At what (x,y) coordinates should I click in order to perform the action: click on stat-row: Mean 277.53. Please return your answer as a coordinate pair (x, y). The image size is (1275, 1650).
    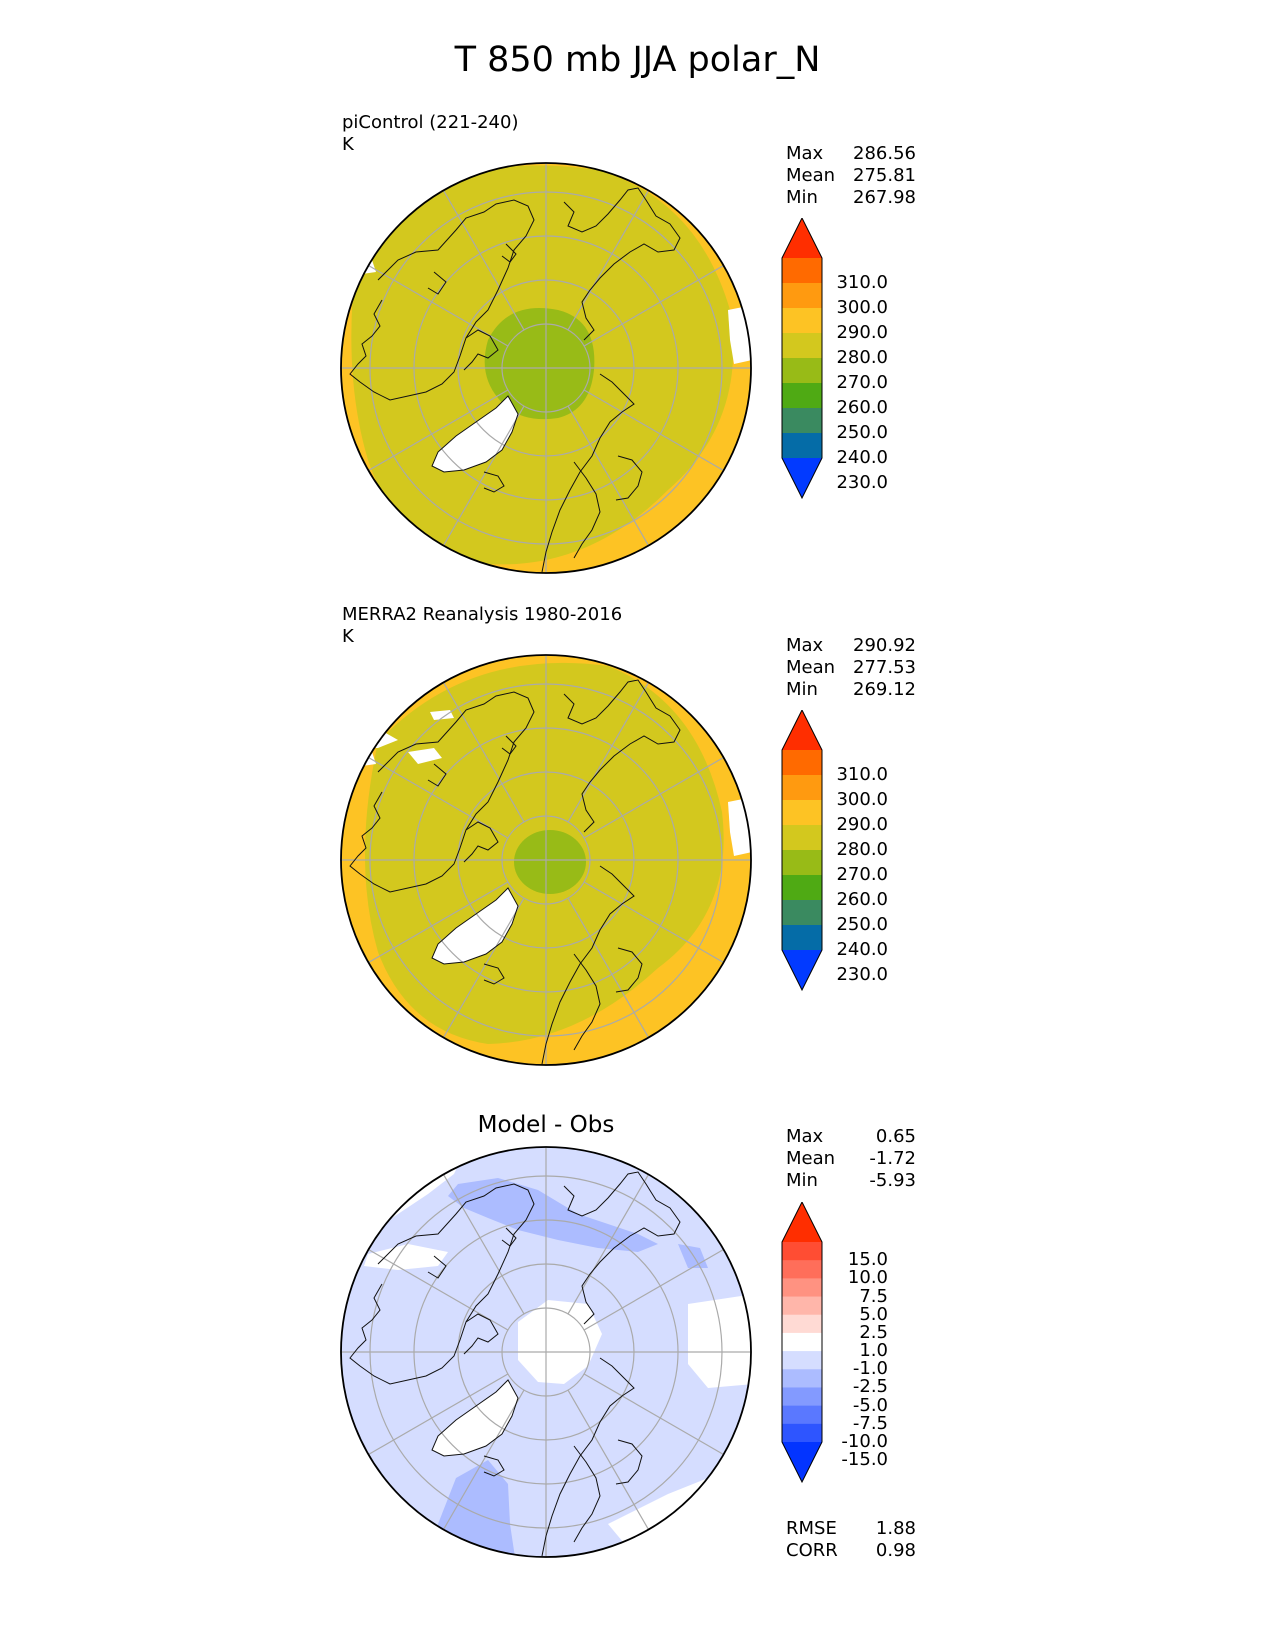
    Looking at the image, I should click on (851, 668).